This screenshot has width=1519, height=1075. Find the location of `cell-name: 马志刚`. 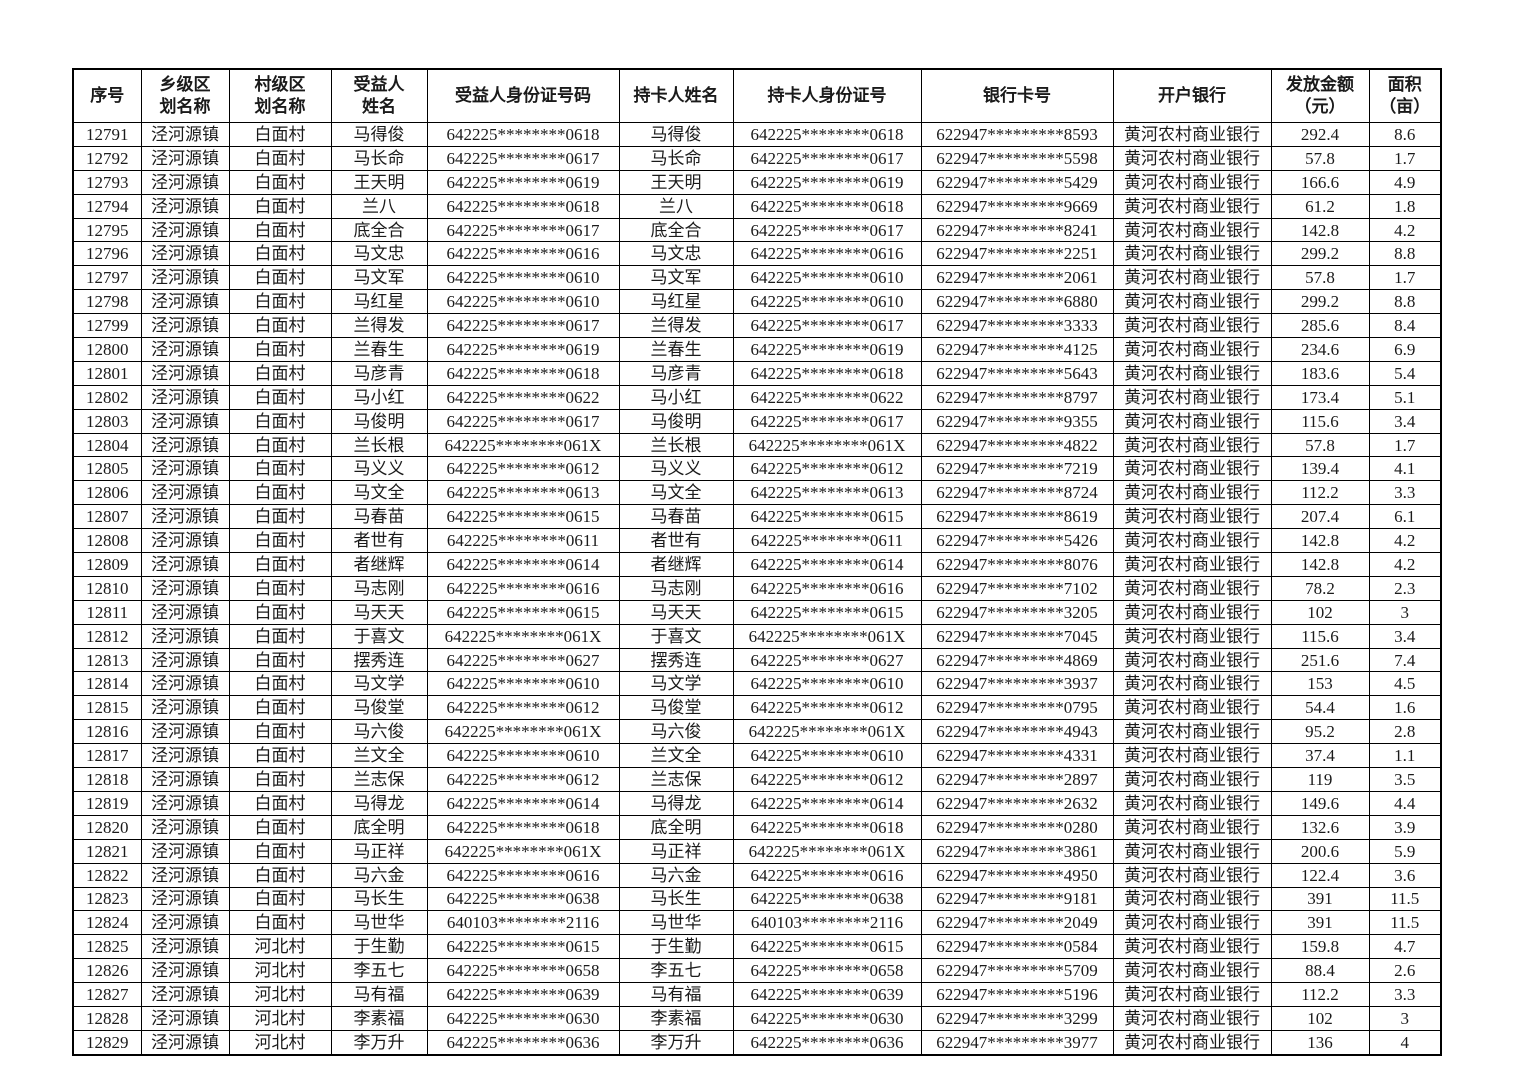

cell-name: 马志刚 is located at coordinates (379, 588).